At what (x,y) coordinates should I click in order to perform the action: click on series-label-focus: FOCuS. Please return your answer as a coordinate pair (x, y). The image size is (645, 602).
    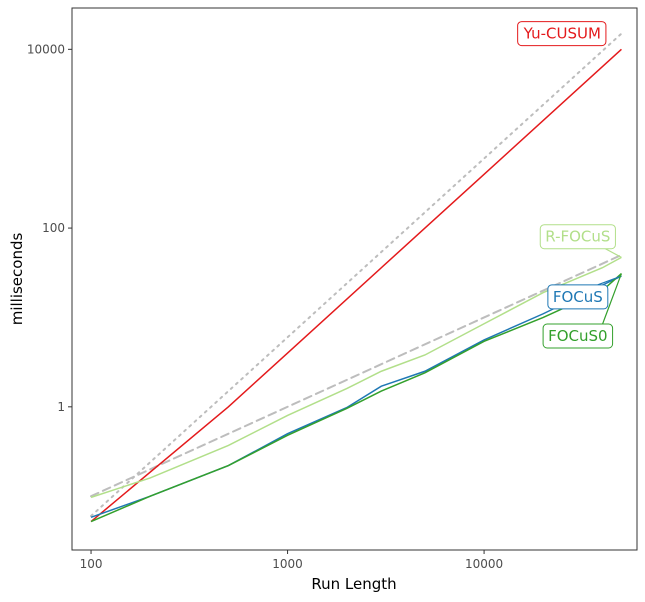
    Looking at the image, I should click on (584, 292).